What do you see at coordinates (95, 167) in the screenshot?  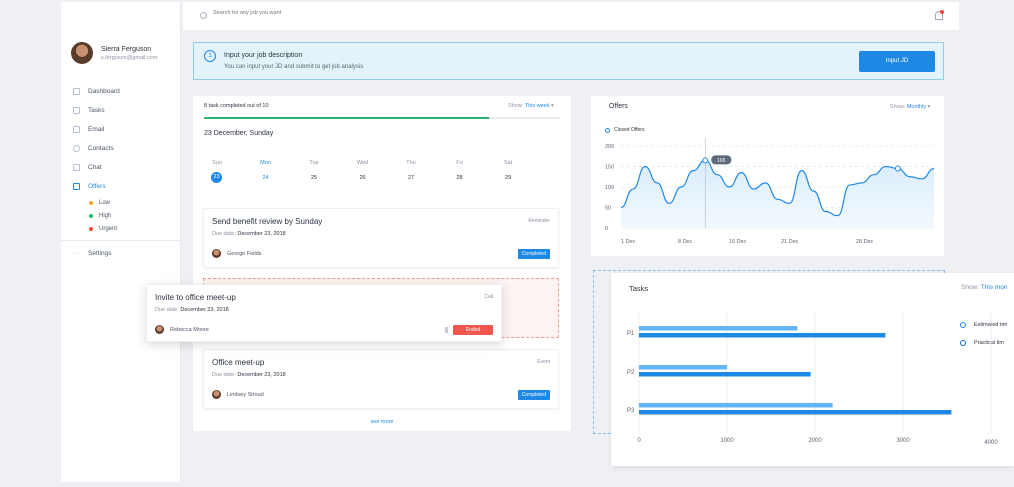 I see `sidebar-item-label: Chat` at bounding box center [95, 167].